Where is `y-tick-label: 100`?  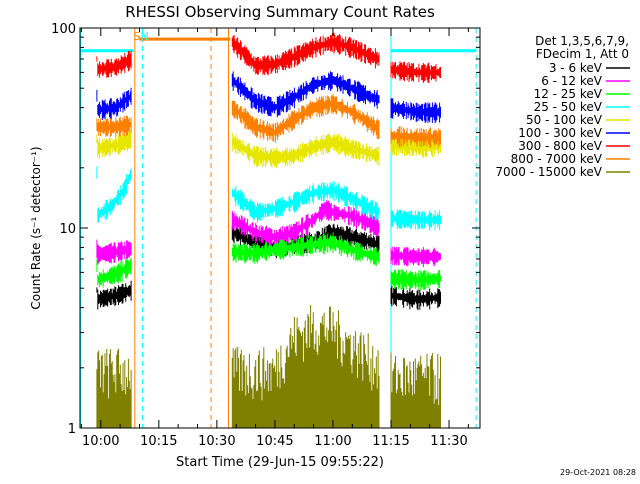 y-tick-label: 100 is located at coordinates (63, 29).